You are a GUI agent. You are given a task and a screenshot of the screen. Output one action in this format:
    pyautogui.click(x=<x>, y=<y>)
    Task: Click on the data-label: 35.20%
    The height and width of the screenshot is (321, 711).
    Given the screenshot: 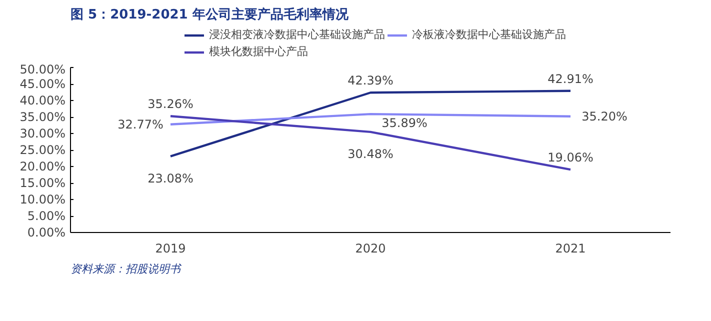 What is the action you would take?
    pyautogui.click(x=605, y=116)
    